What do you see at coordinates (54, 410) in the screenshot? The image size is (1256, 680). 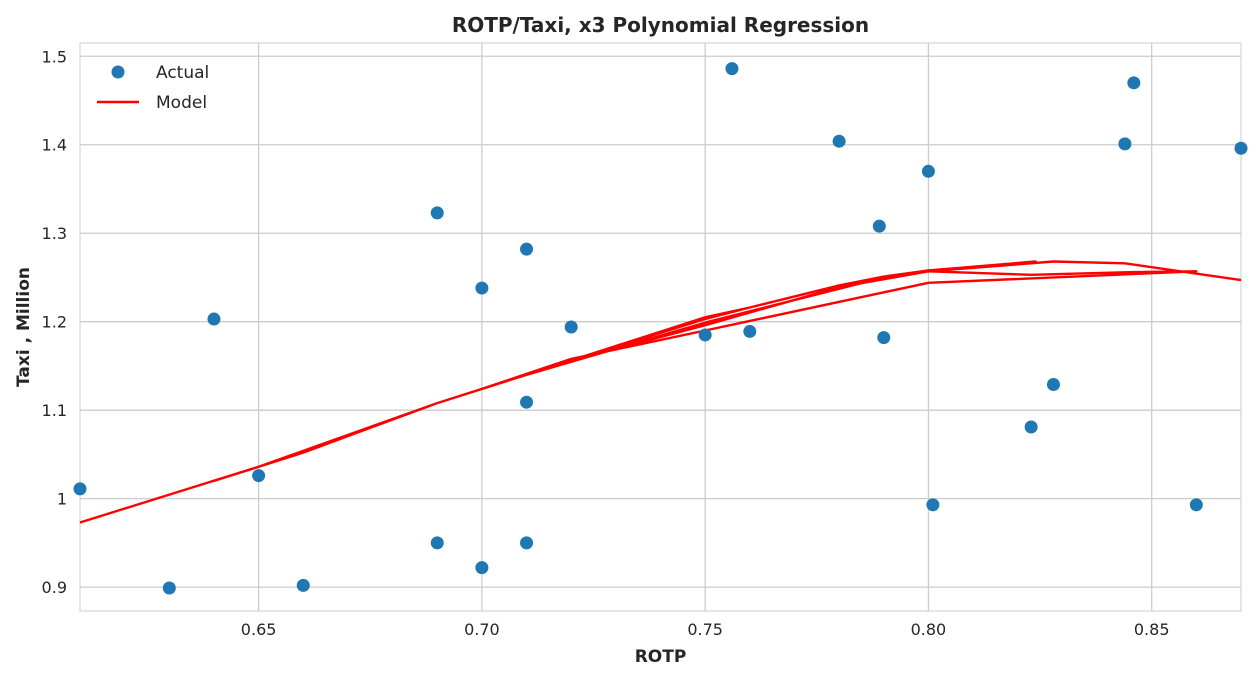 I see `y-tick-label: 1.1` at bounding box center [54, 410].